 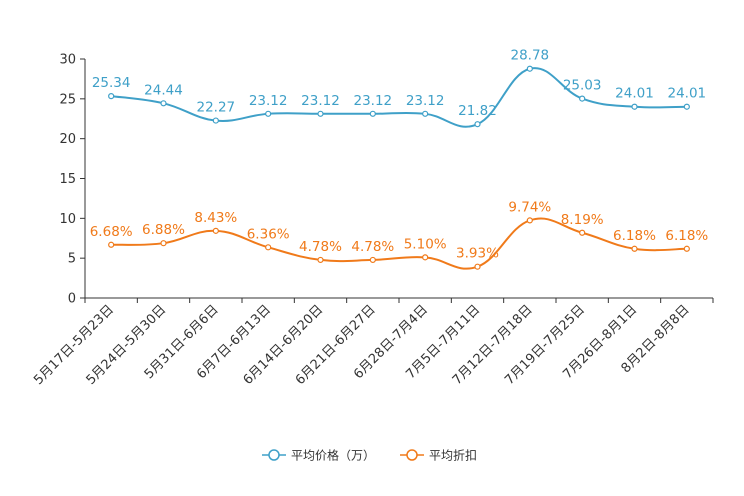 What do you see at coordinates (333, 455) in the screenshot?
I see `legend-label: 平均价格（万）` at bounding box center [333, 455].